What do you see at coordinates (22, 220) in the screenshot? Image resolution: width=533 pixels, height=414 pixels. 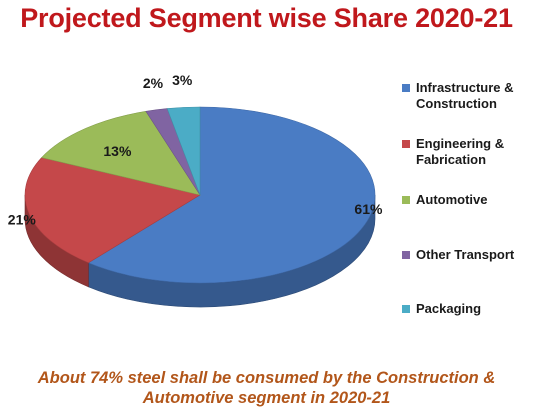 I see `data-label-1: 21%` at bounding box center [22, 220].